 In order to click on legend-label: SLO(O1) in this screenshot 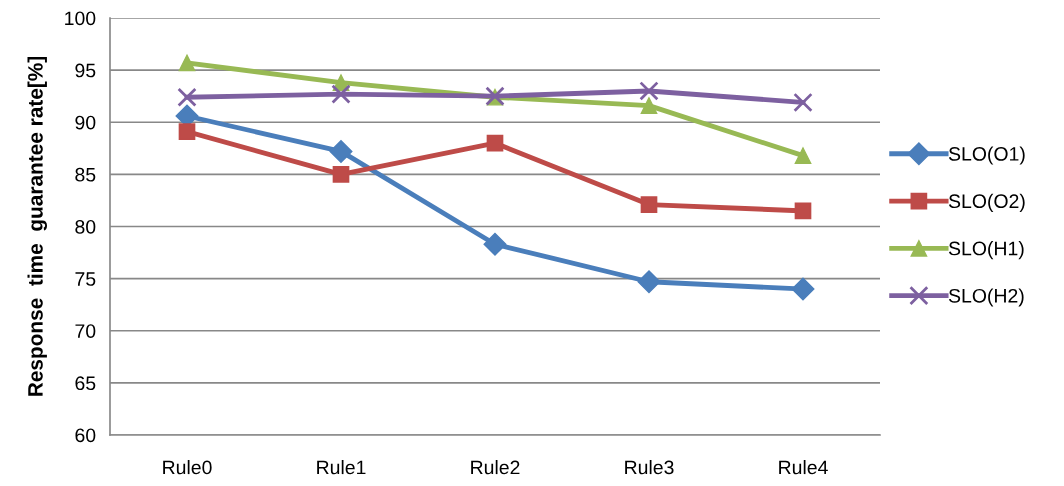, I will do `click(986, 155)`.